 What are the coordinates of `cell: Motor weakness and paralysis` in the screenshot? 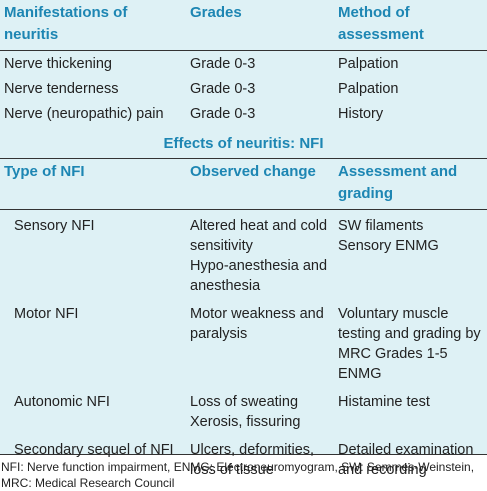 It's located at (260, 342).